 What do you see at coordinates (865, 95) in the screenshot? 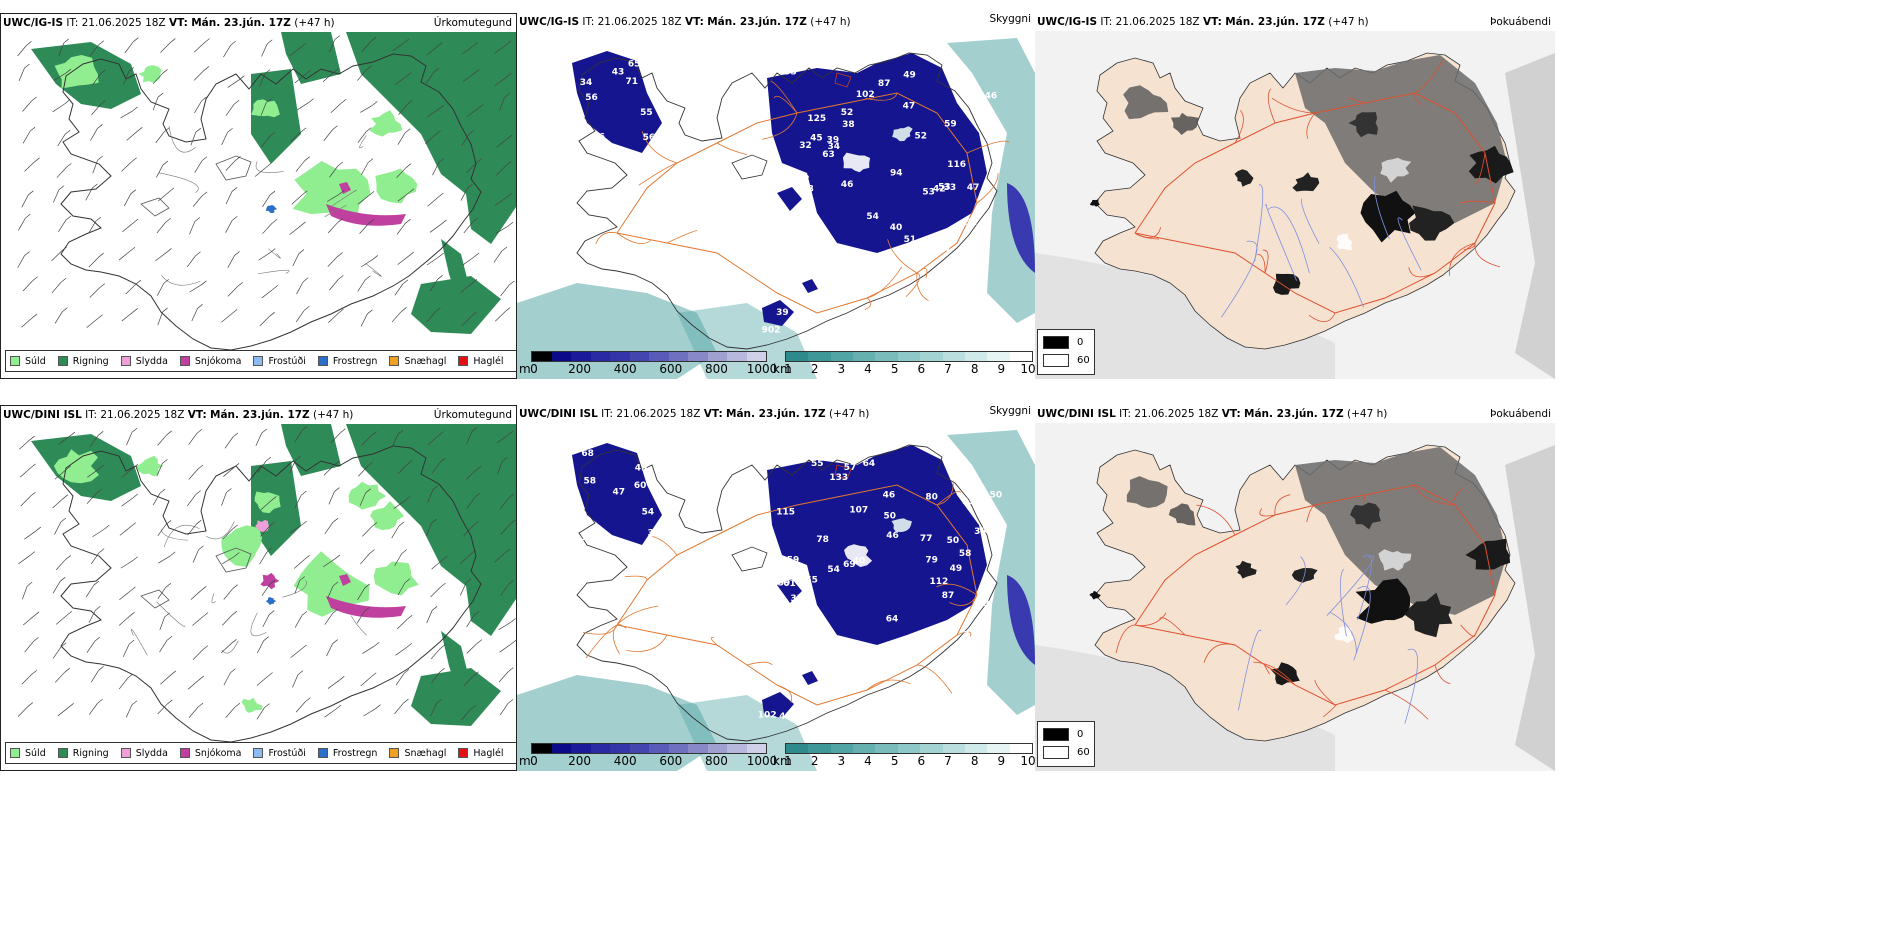
I see `cloud-base-label: 102` at bounding box center [865, 95].